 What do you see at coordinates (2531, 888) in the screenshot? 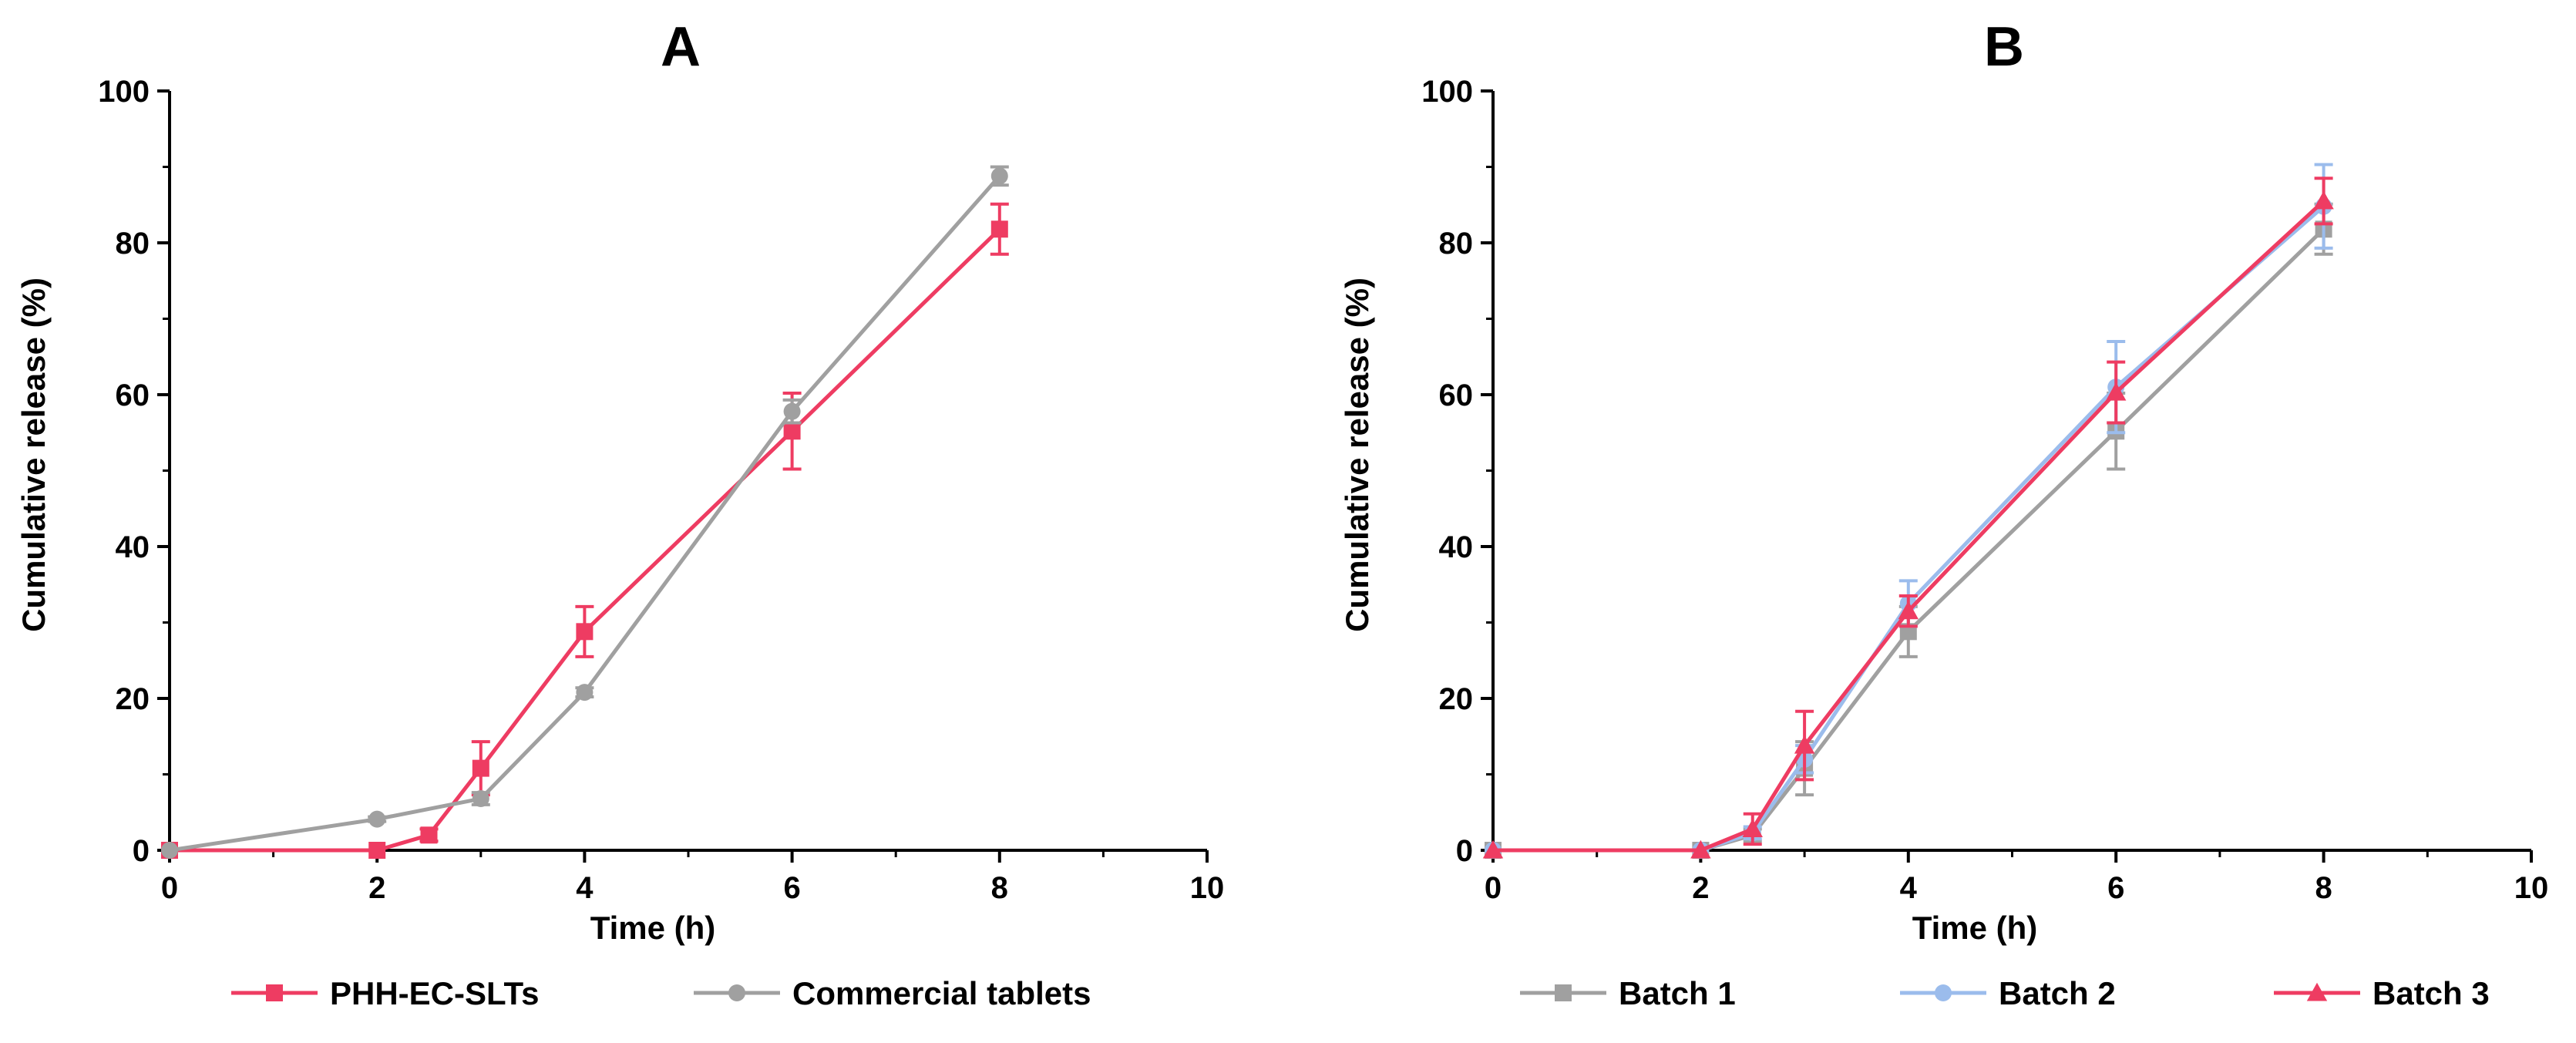
I see `panel-b-x-tick-label: 10` at bounding box center [2531, 888].